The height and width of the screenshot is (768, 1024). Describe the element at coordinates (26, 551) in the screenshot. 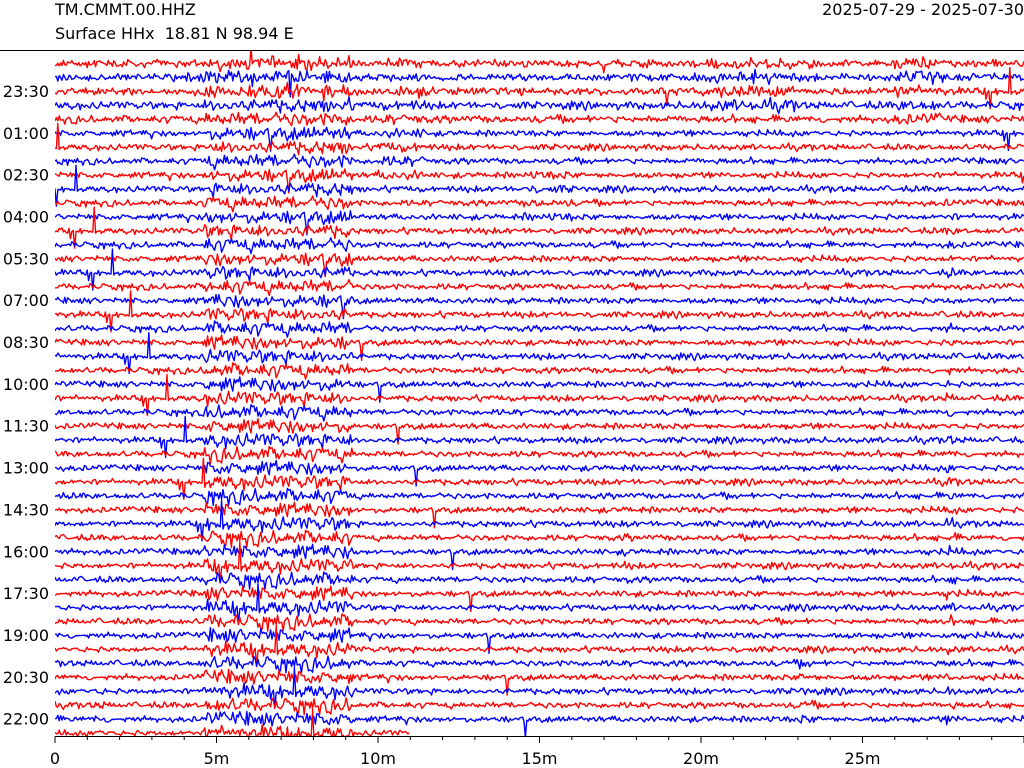

I see `y-tick-label: 16:00` at that location.